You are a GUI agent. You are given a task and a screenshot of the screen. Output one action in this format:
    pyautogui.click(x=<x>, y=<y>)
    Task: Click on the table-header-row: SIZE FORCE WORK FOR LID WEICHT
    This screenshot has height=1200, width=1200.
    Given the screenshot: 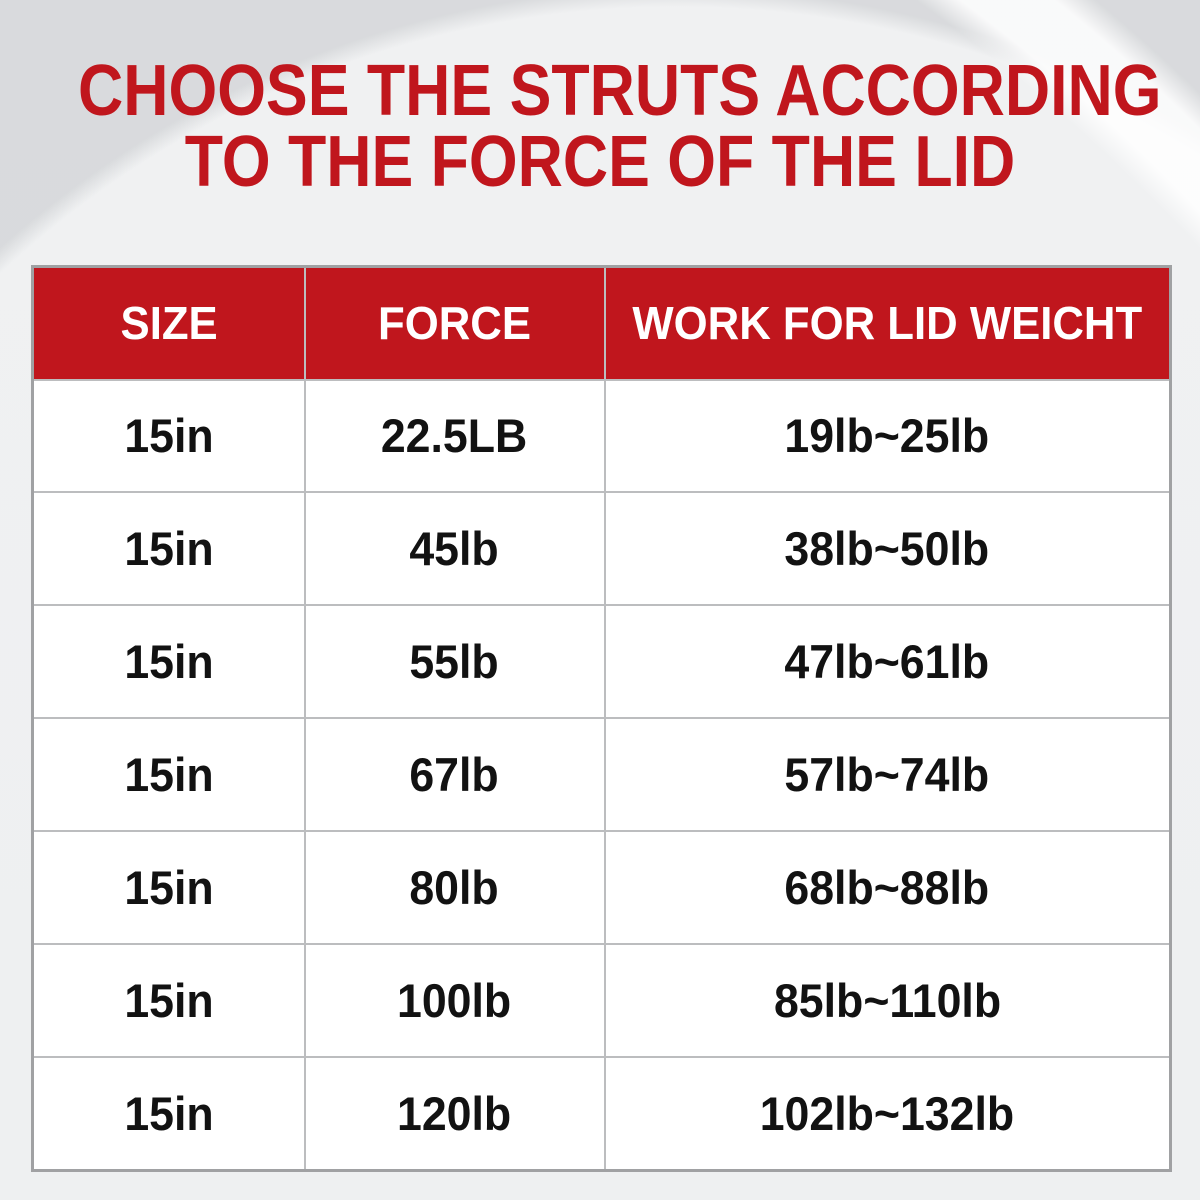 What is the action you would take?
    pyautogui.click(x=601, y=323)
    